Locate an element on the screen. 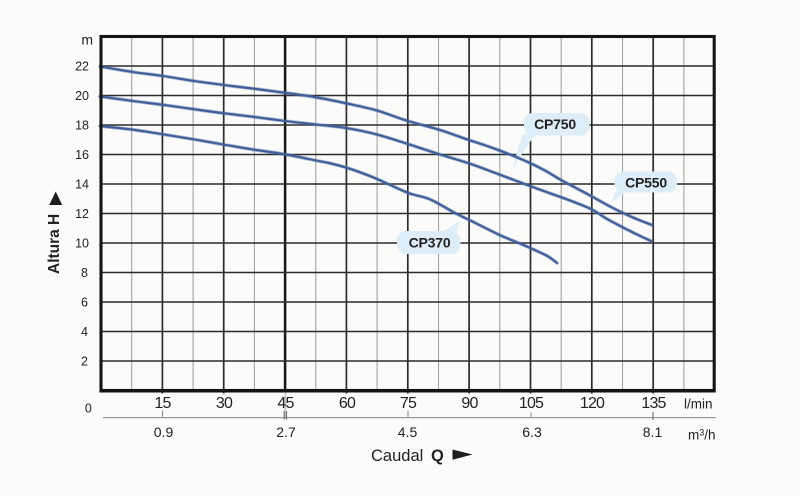  svg-text: Altura is located at coordinates (54, 251).